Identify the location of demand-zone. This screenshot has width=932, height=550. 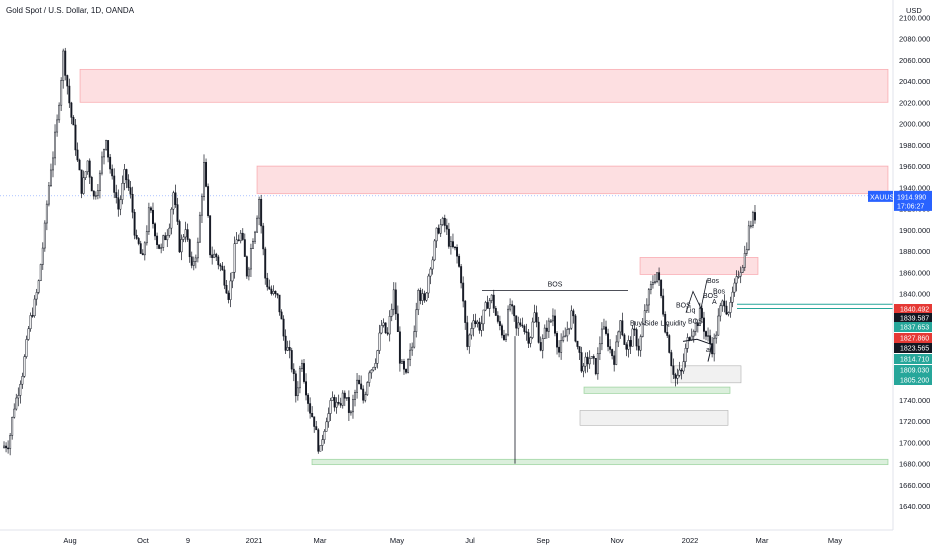
(600, 462).